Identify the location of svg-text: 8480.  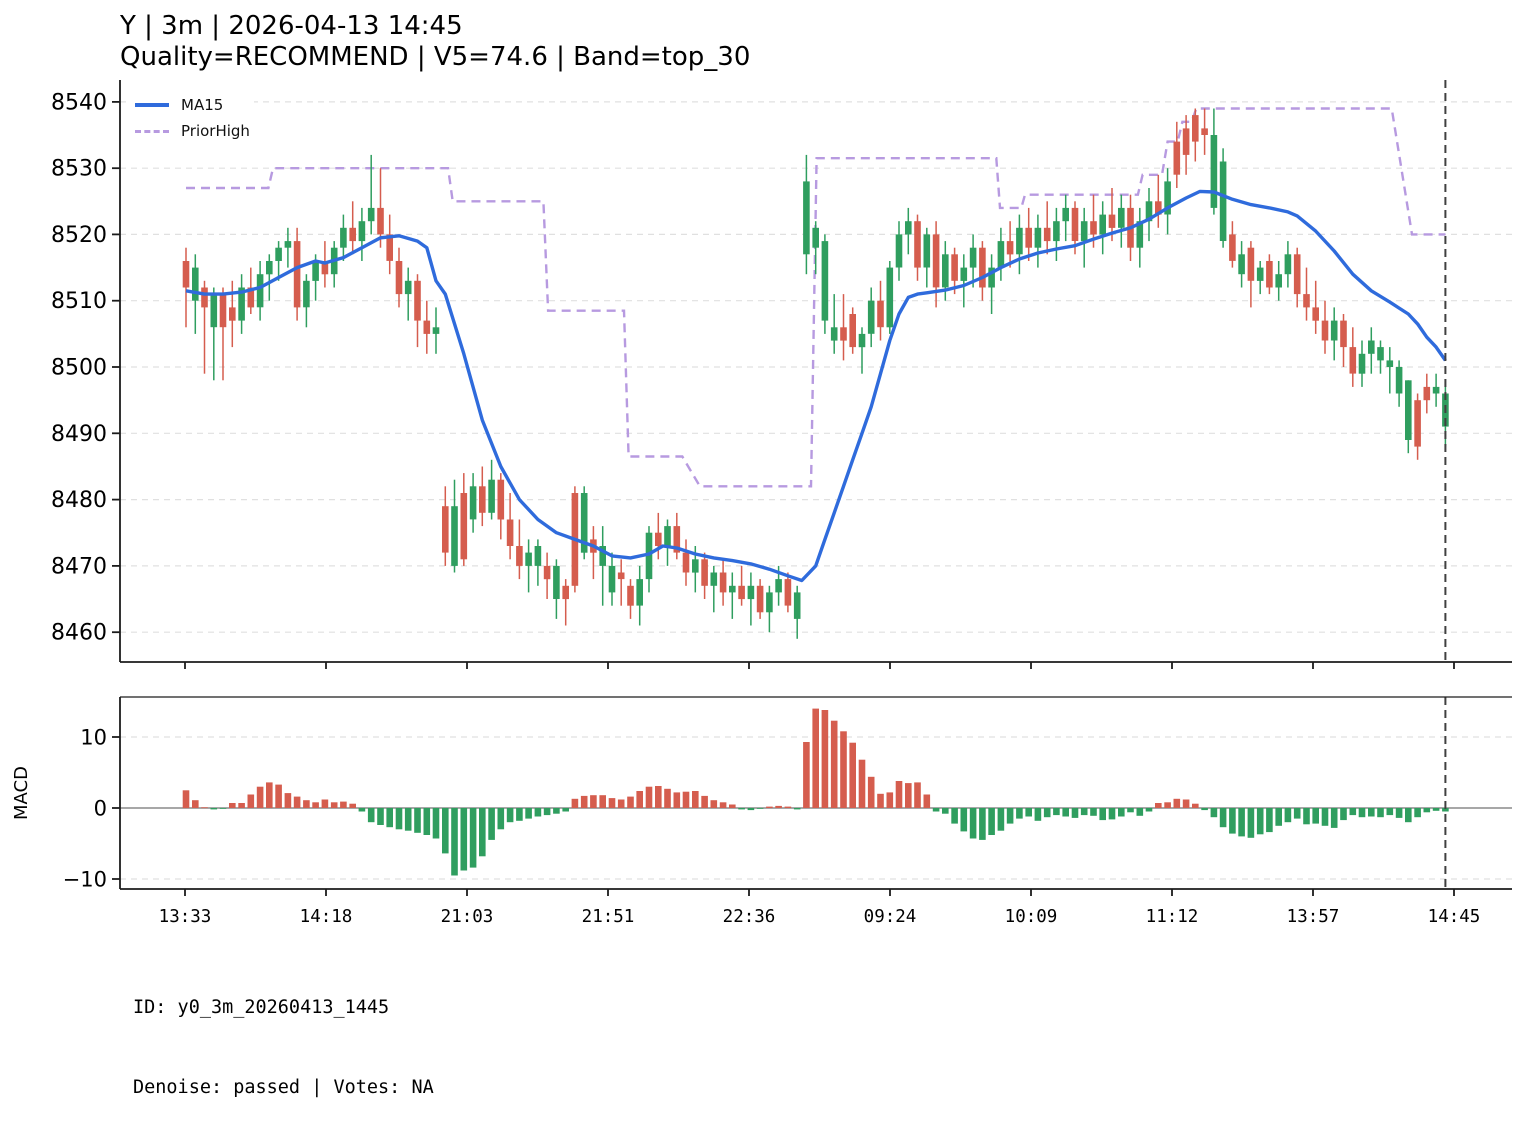
(79, 500).